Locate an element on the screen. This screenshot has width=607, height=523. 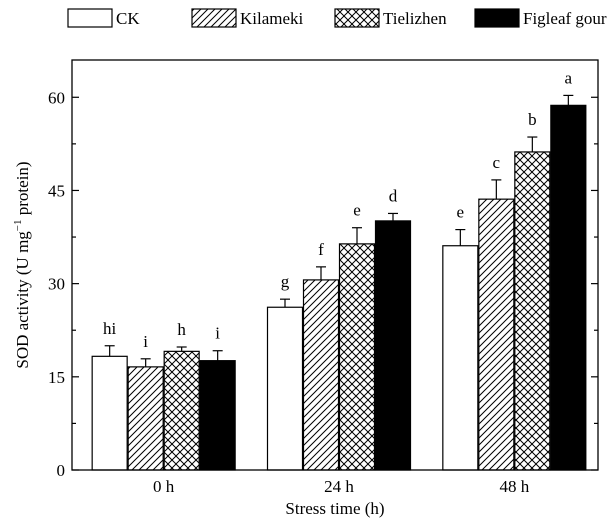
legend-label: Kilameki is located at coordinates (272, 18).